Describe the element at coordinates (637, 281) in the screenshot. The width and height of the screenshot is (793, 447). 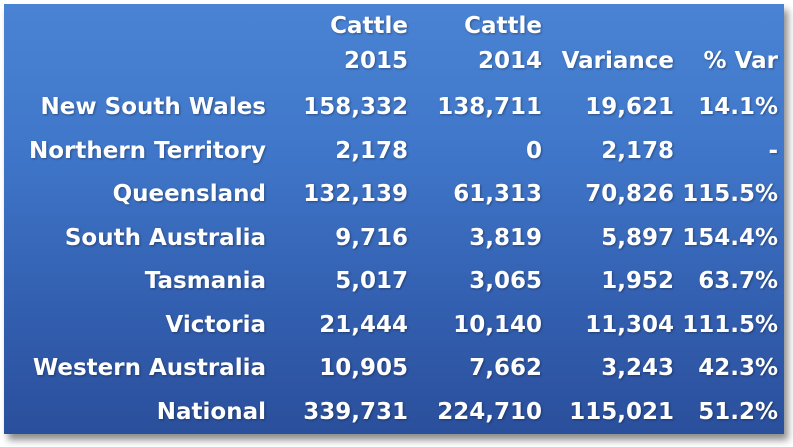
I see `variance-cell: 1,952` at that location.